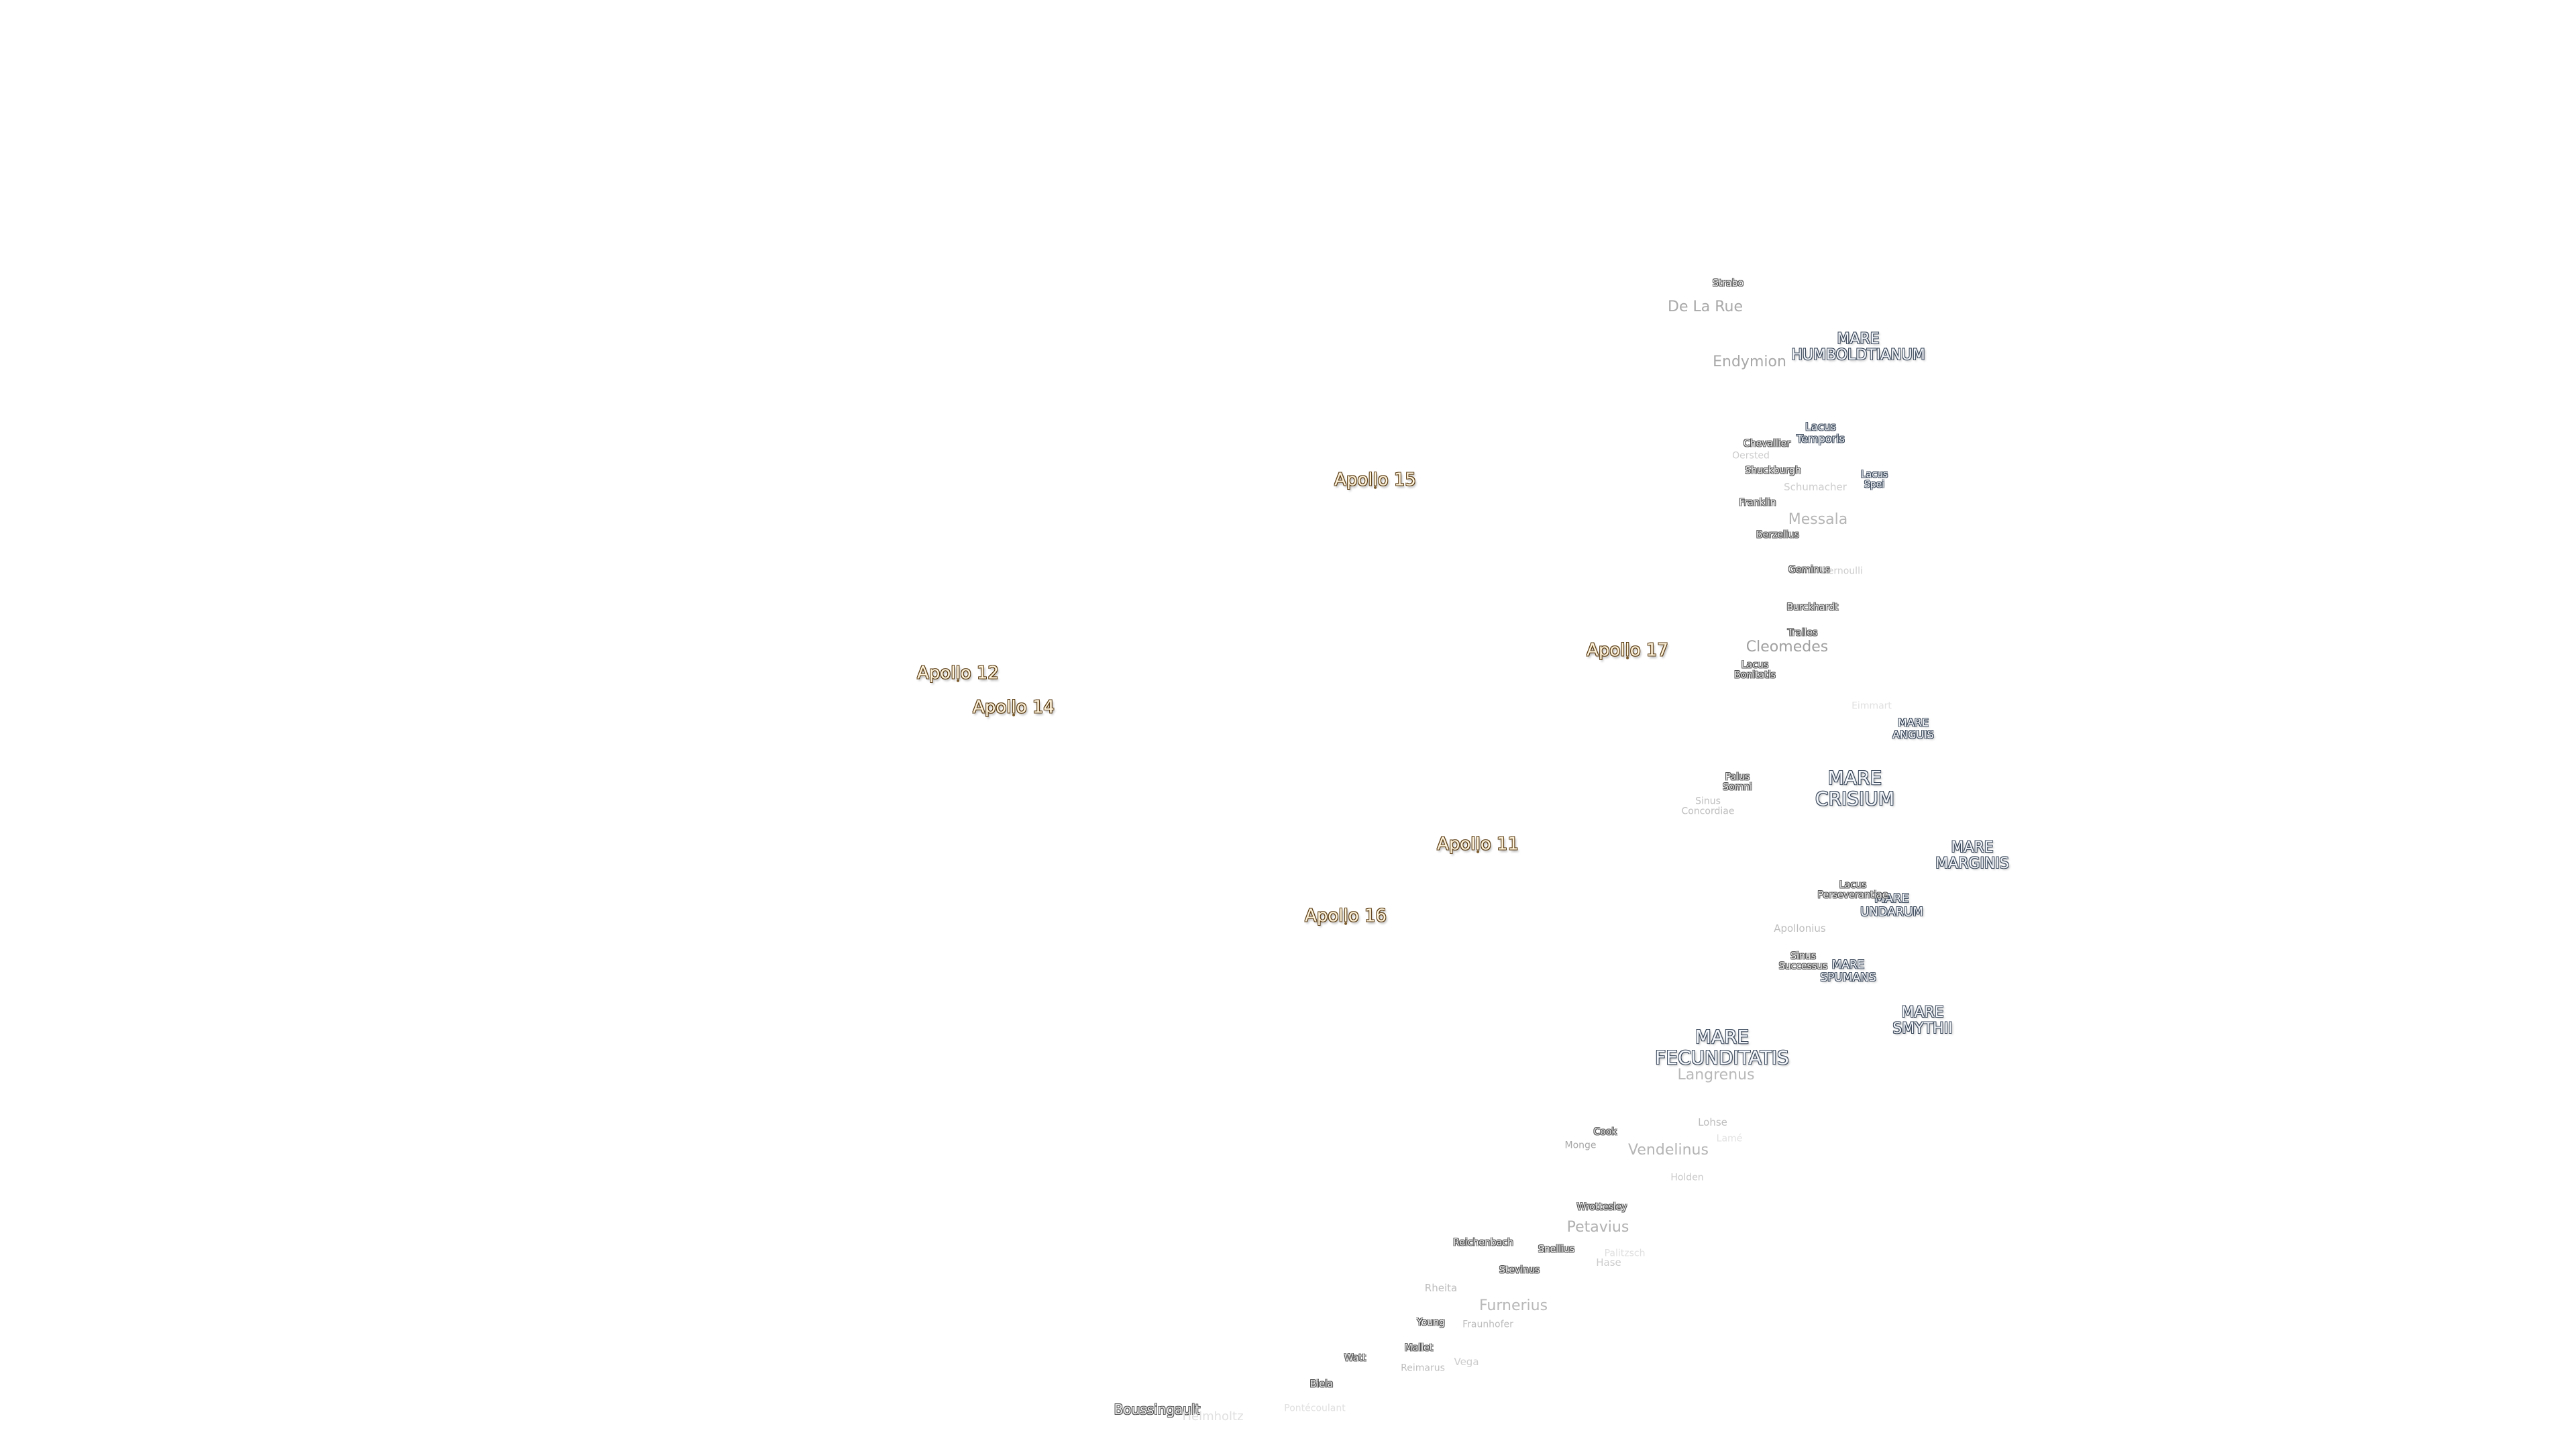  What do you see at coordinates (1213, 1416) in the screenshot?
I see `crater-label: Helmholtz` at bounding box center [1213, 1416].